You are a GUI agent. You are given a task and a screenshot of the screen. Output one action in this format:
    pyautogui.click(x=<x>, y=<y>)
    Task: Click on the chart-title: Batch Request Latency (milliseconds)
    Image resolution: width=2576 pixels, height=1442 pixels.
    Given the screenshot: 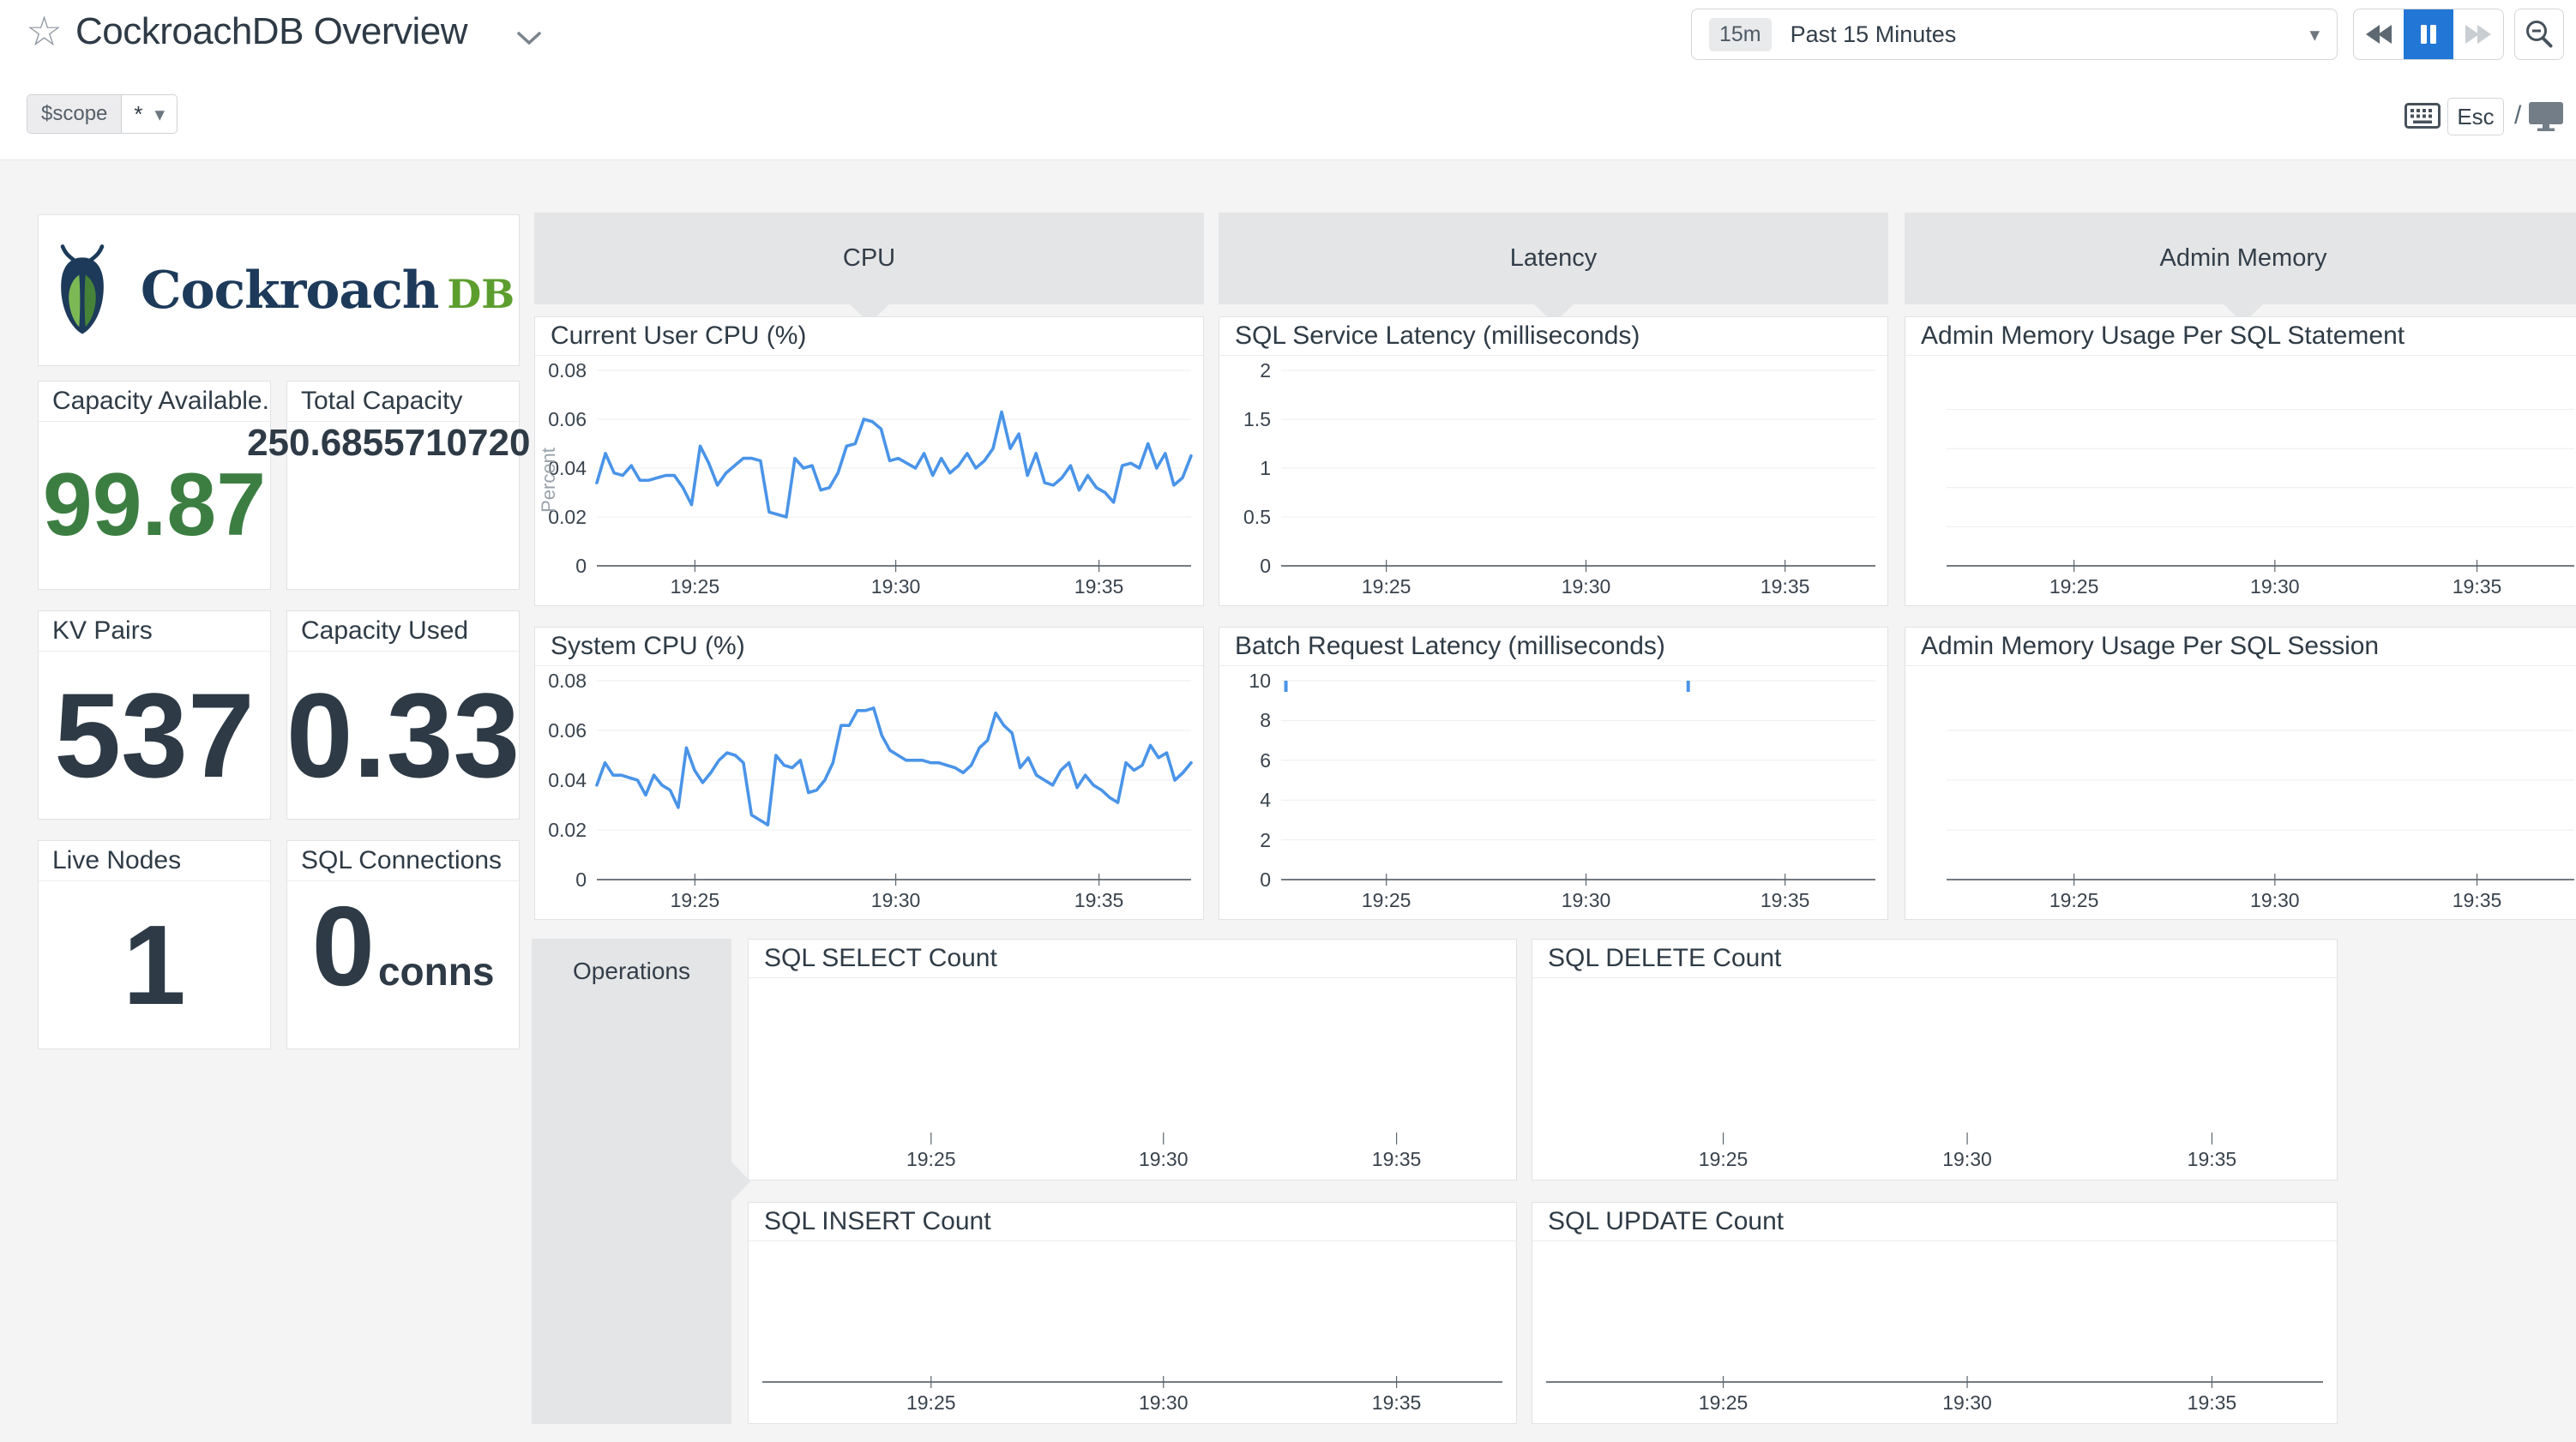 What is the action you would take?
    pyautogui.click(x=1553, y=647)
    